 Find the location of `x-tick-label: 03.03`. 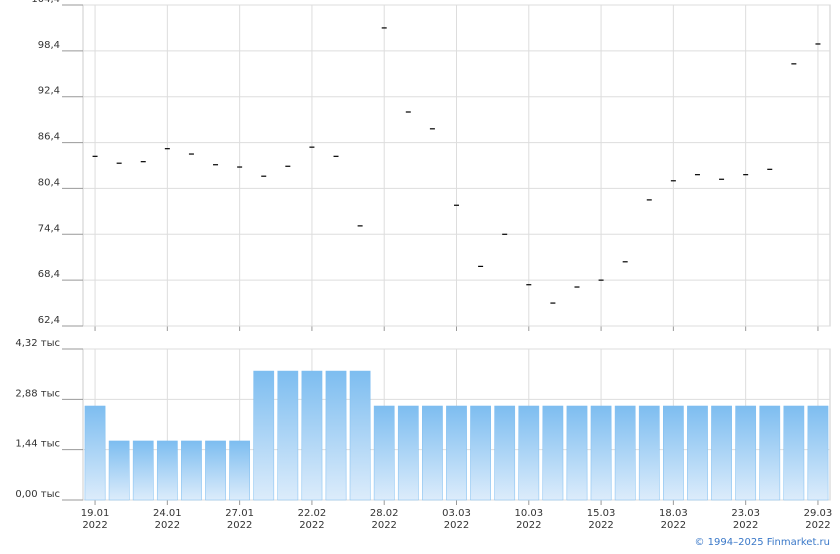

x-tick-label: 03.03 is located at coordinates (456, 513).